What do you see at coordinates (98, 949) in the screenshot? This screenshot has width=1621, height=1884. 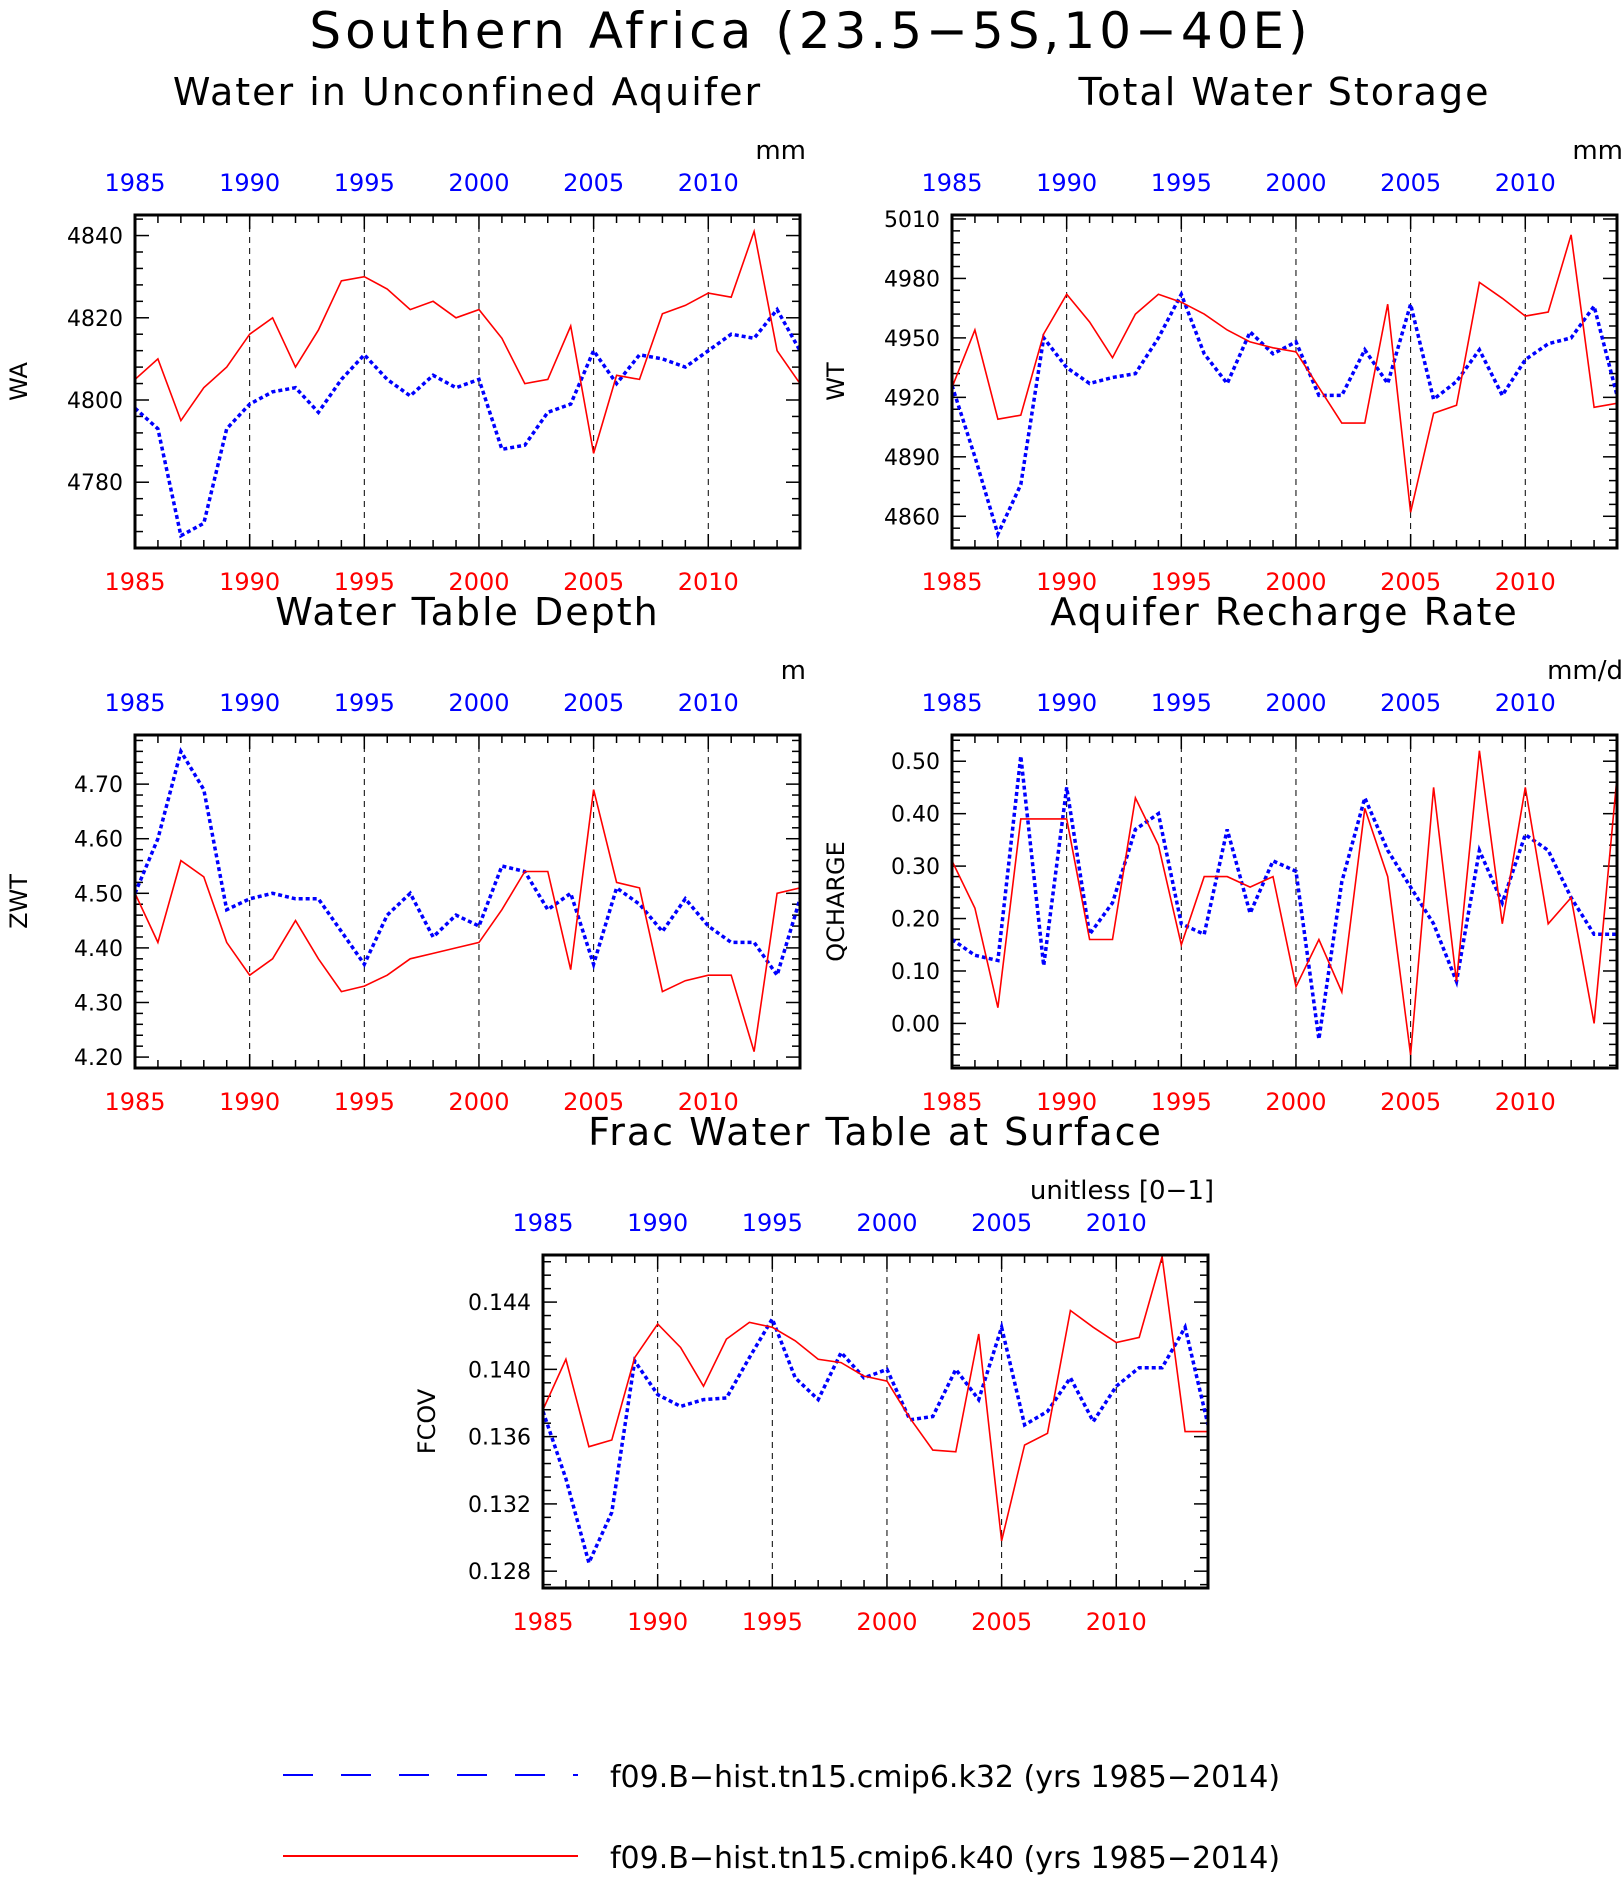 I see `y-tick-label: 4.40` at bounding box center [98, 949].